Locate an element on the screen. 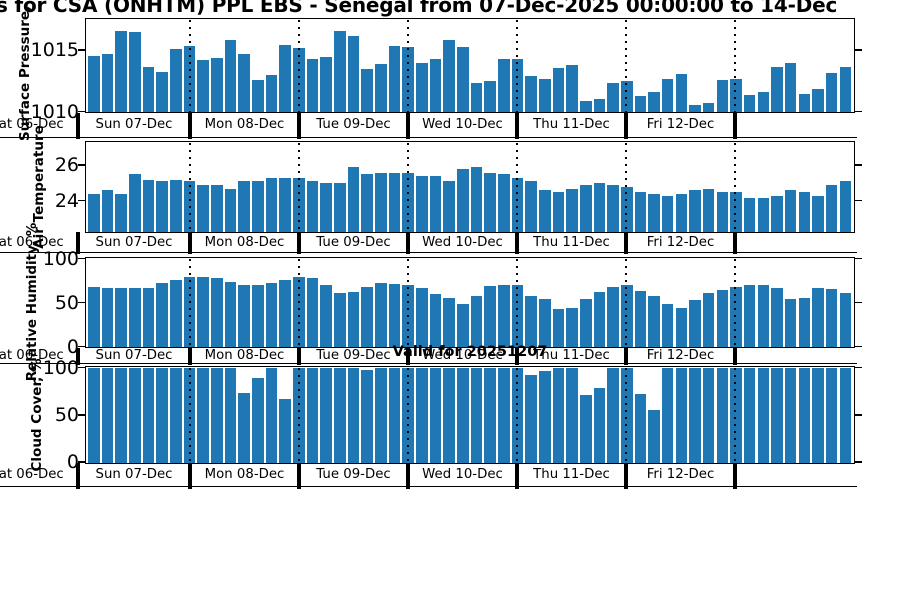  cloud-cover-plot is located at coordinates (470, 415).